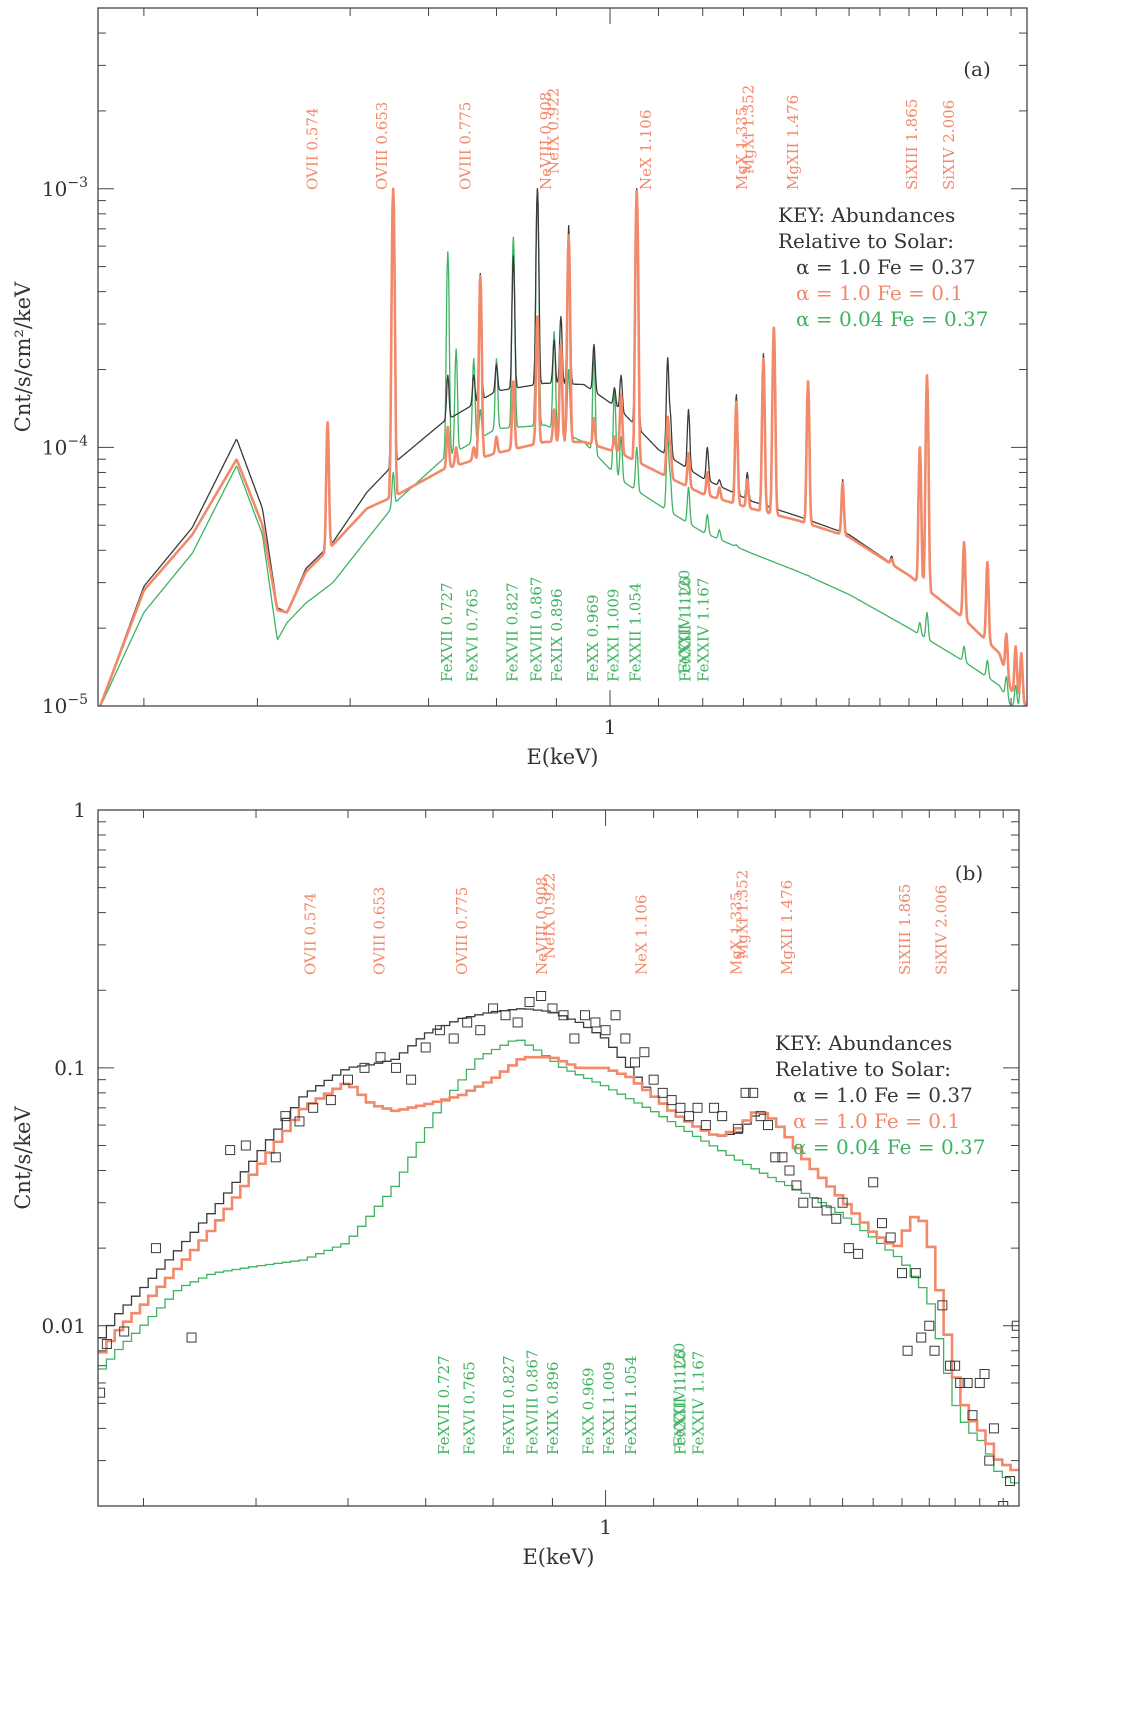  What do you see at coordinates (685, 622) in the screenshot?
I see `line-label-bottom: FeXXIV 1.120` at bounding box center [685, 622].